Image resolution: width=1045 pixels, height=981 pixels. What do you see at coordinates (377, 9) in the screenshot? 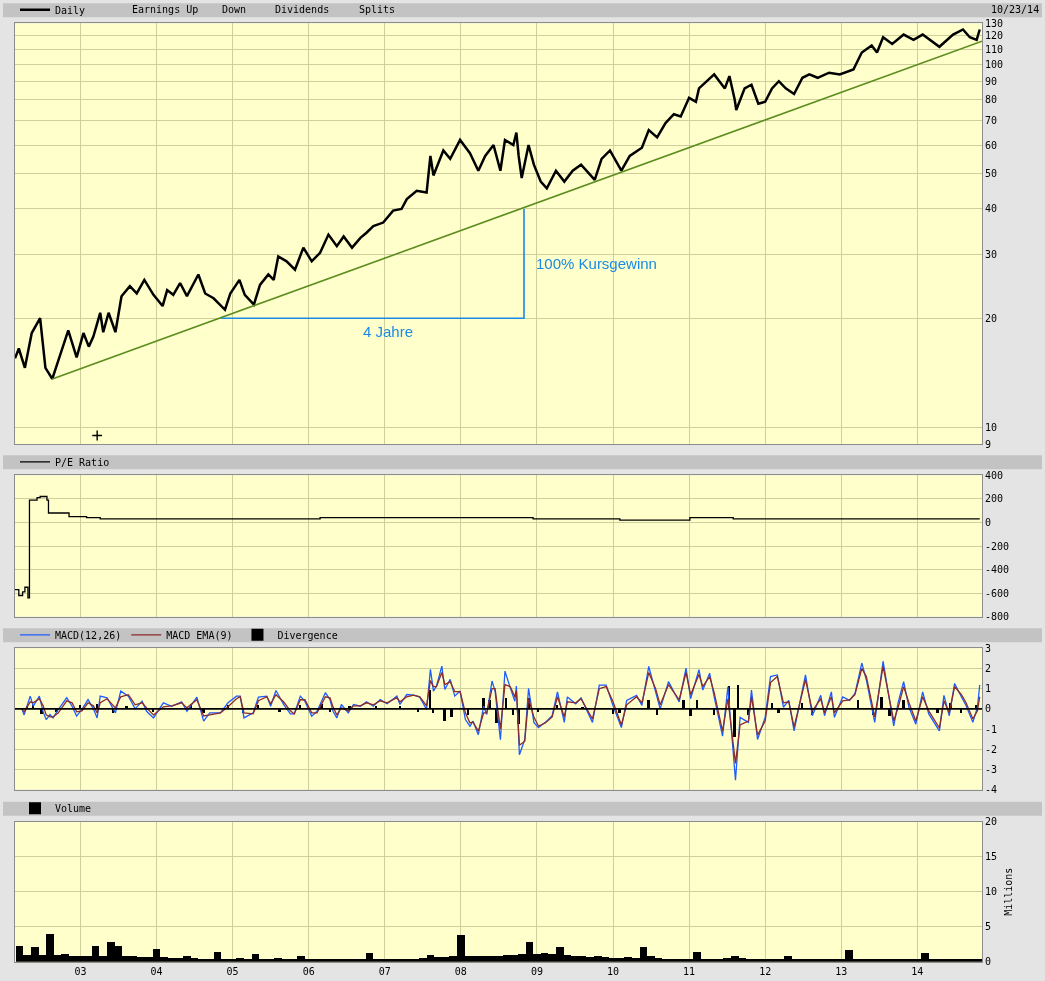
I see `text: Splits` at bounding box center [377, 9].